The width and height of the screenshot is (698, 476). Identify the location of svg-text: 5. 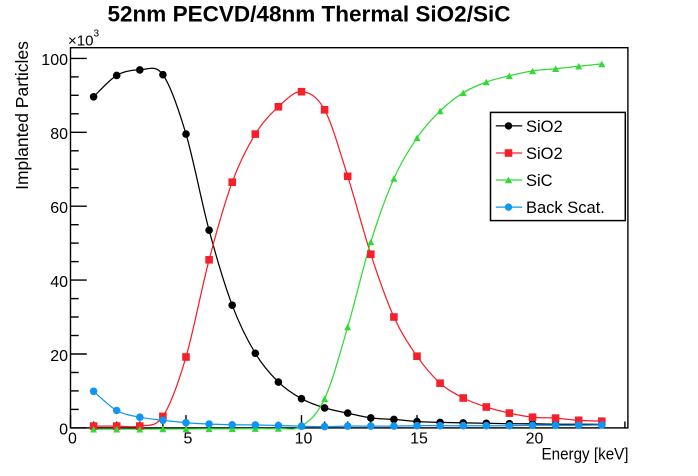
(188, 439).